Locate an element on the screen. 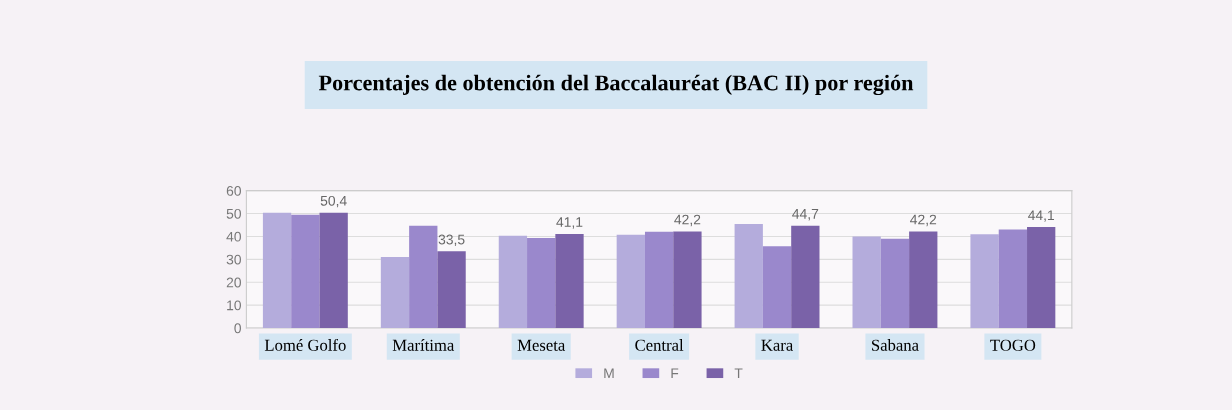  x-tick-label: Meseta is located at coordinates (541, 345).